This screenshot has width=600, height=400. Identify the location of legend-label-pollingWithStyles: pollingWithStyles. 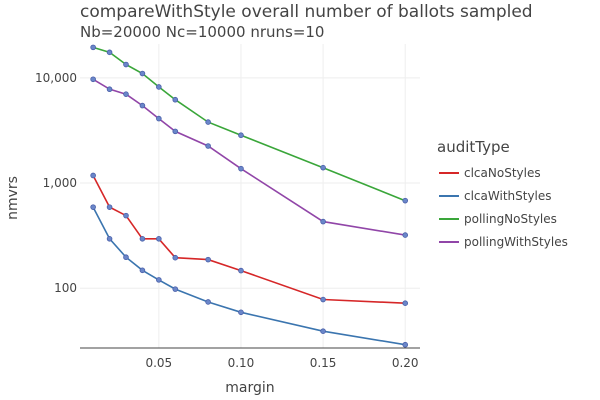
(516, 242).